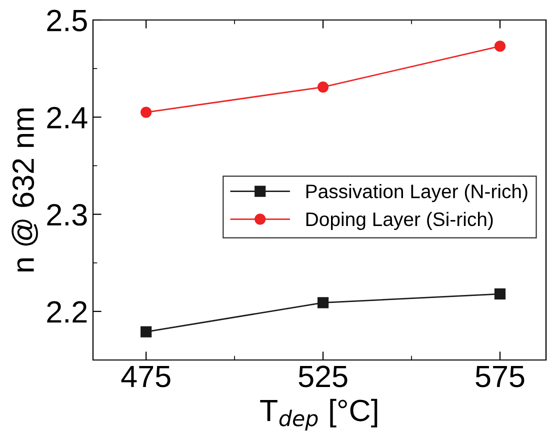 The image size is (547, 434). What do you see at coordinates (417, 193) in the screenshot?
I see `legend-label: Passivation Layer (N-rich)` at bounding box center [417, 193].